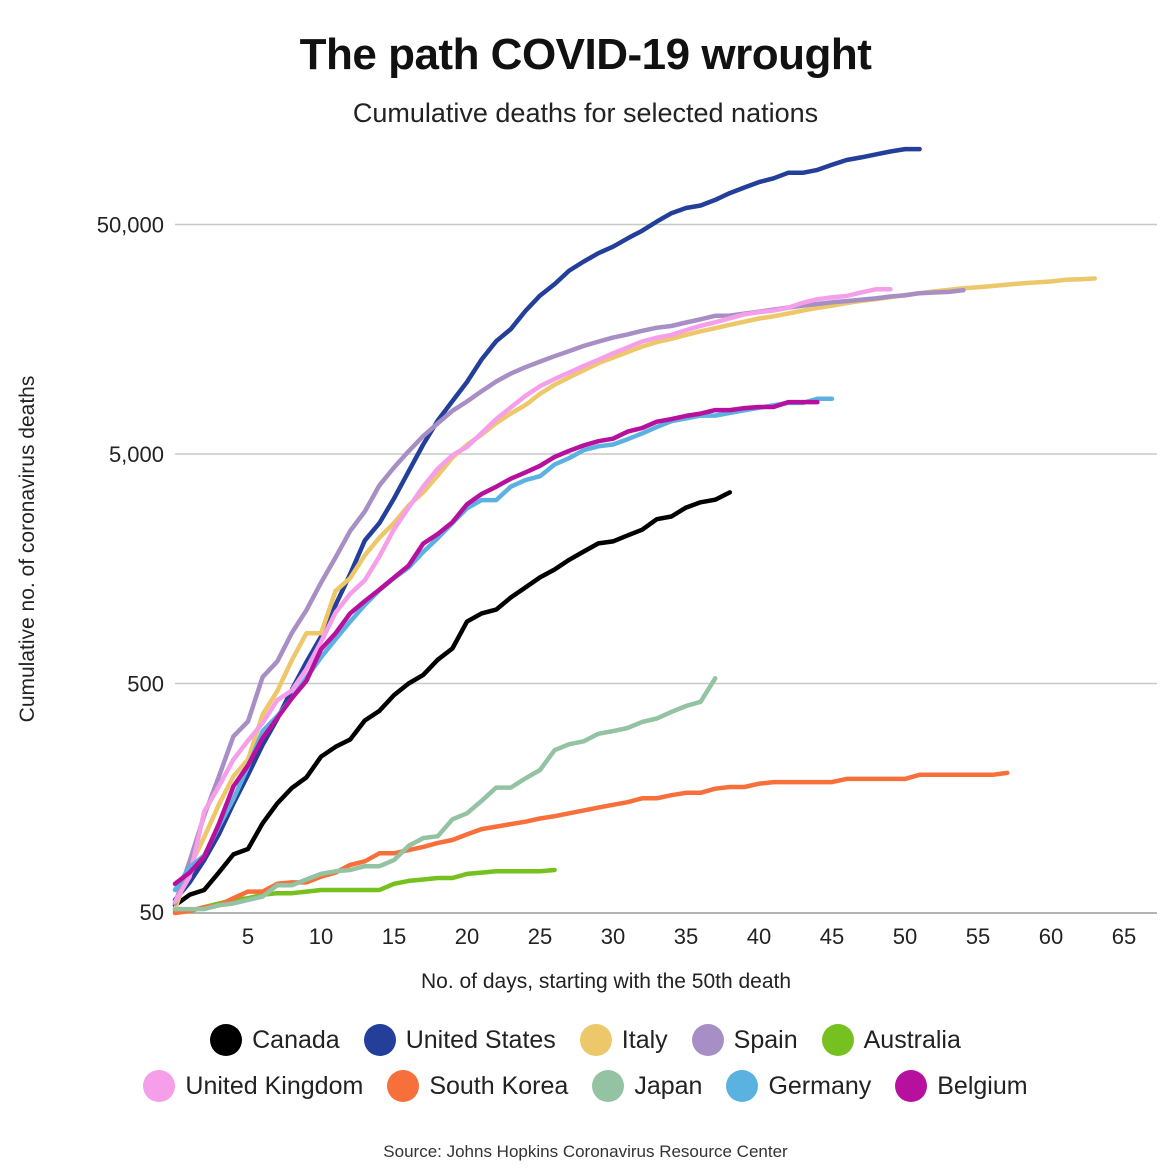 The width and height of the screenshot is (1171, 1171). What do you see at coordinates (644, 1039) in the screenshot?
I see `legend-label: Italy` at bounding box center [644, 1039].